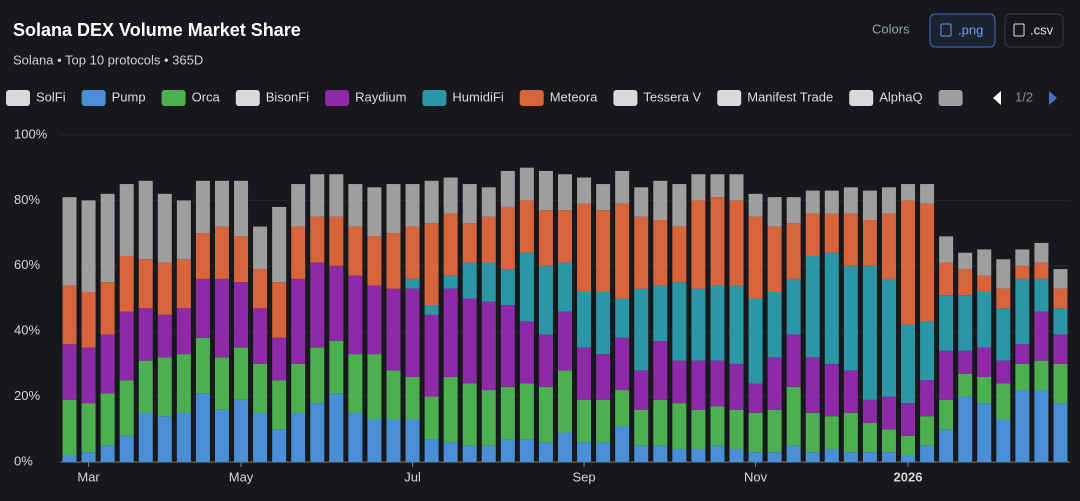 Image resolution: width=1080 pixels, height=501 pixels. I want to click on csv-button, so click(1034, 30).